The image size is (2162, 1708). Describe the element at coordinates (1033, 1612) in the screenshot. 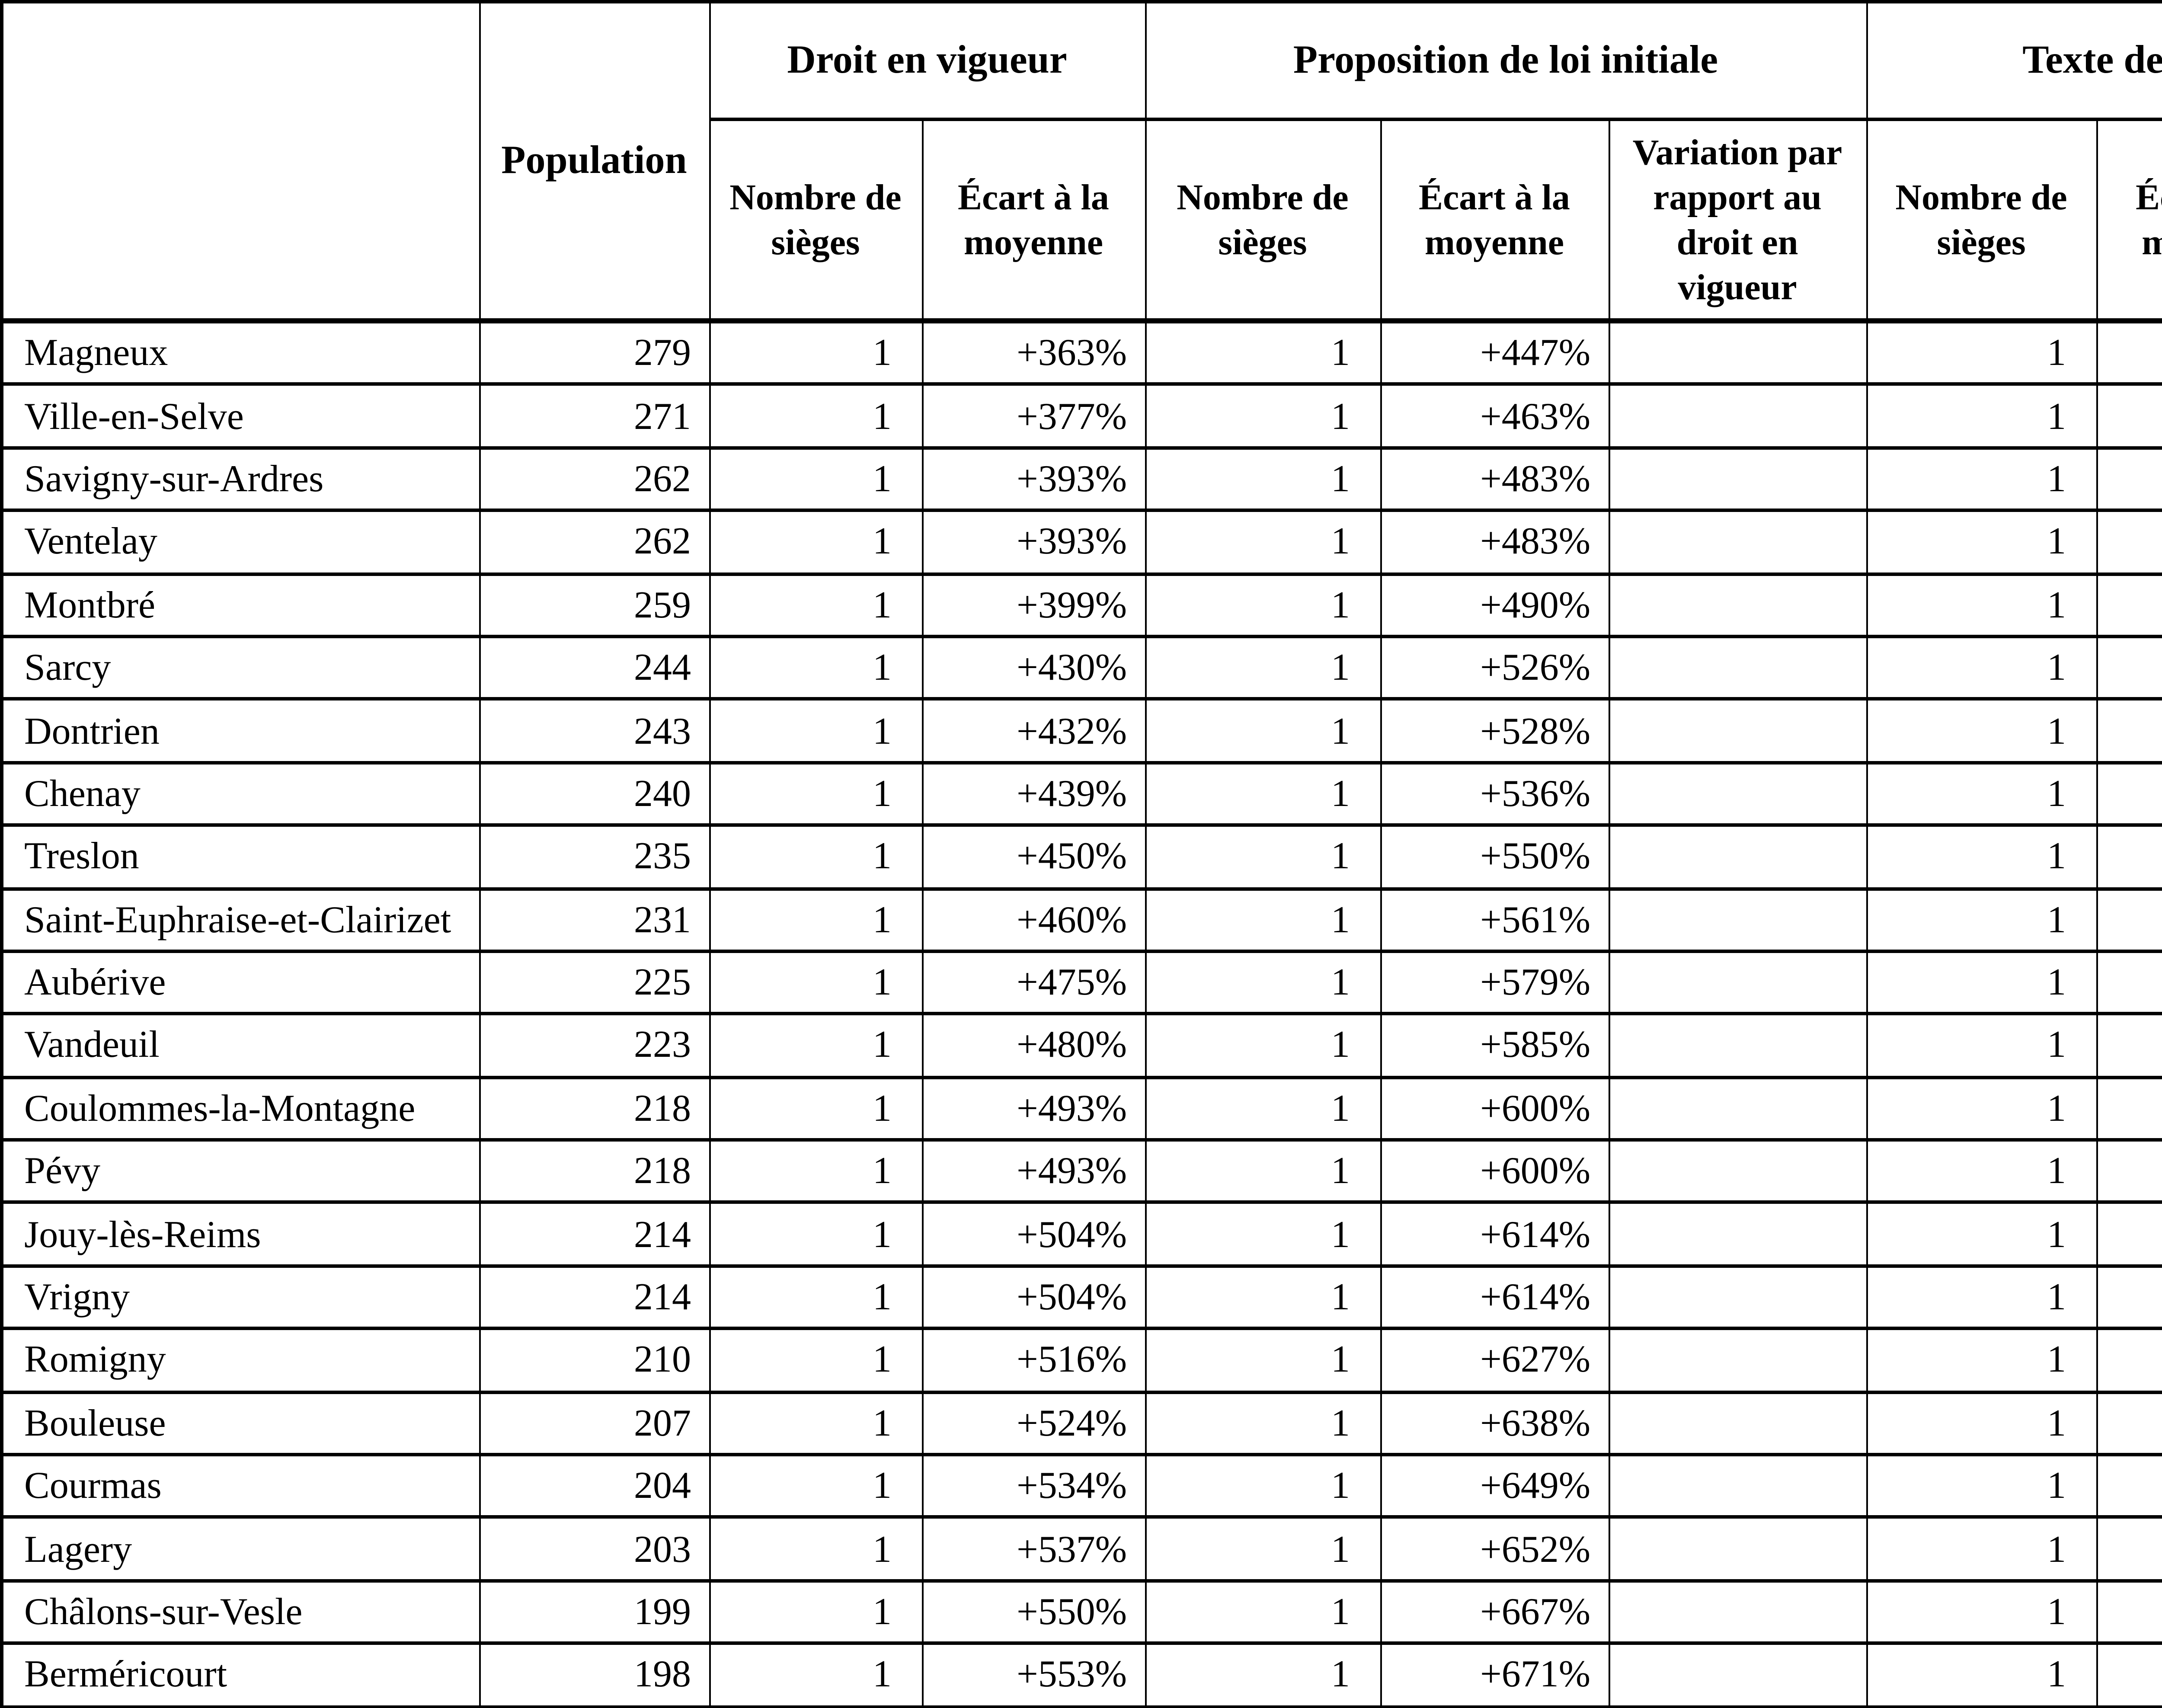

I see `droit-ecart-cell: +550%` at that location.